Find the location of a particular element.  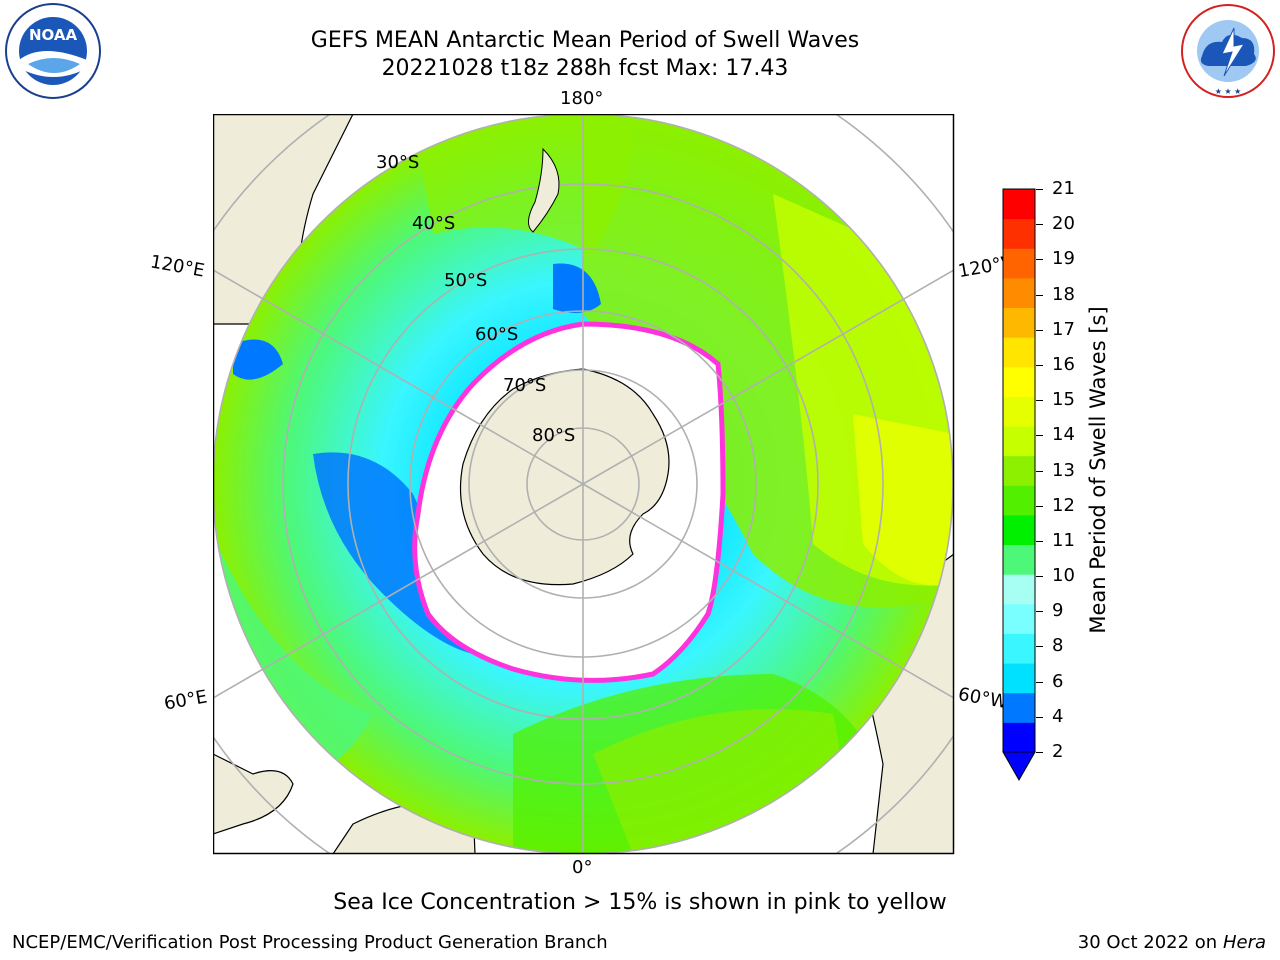

lat-label-30s: 30°S is located at coordinates (398, 162).